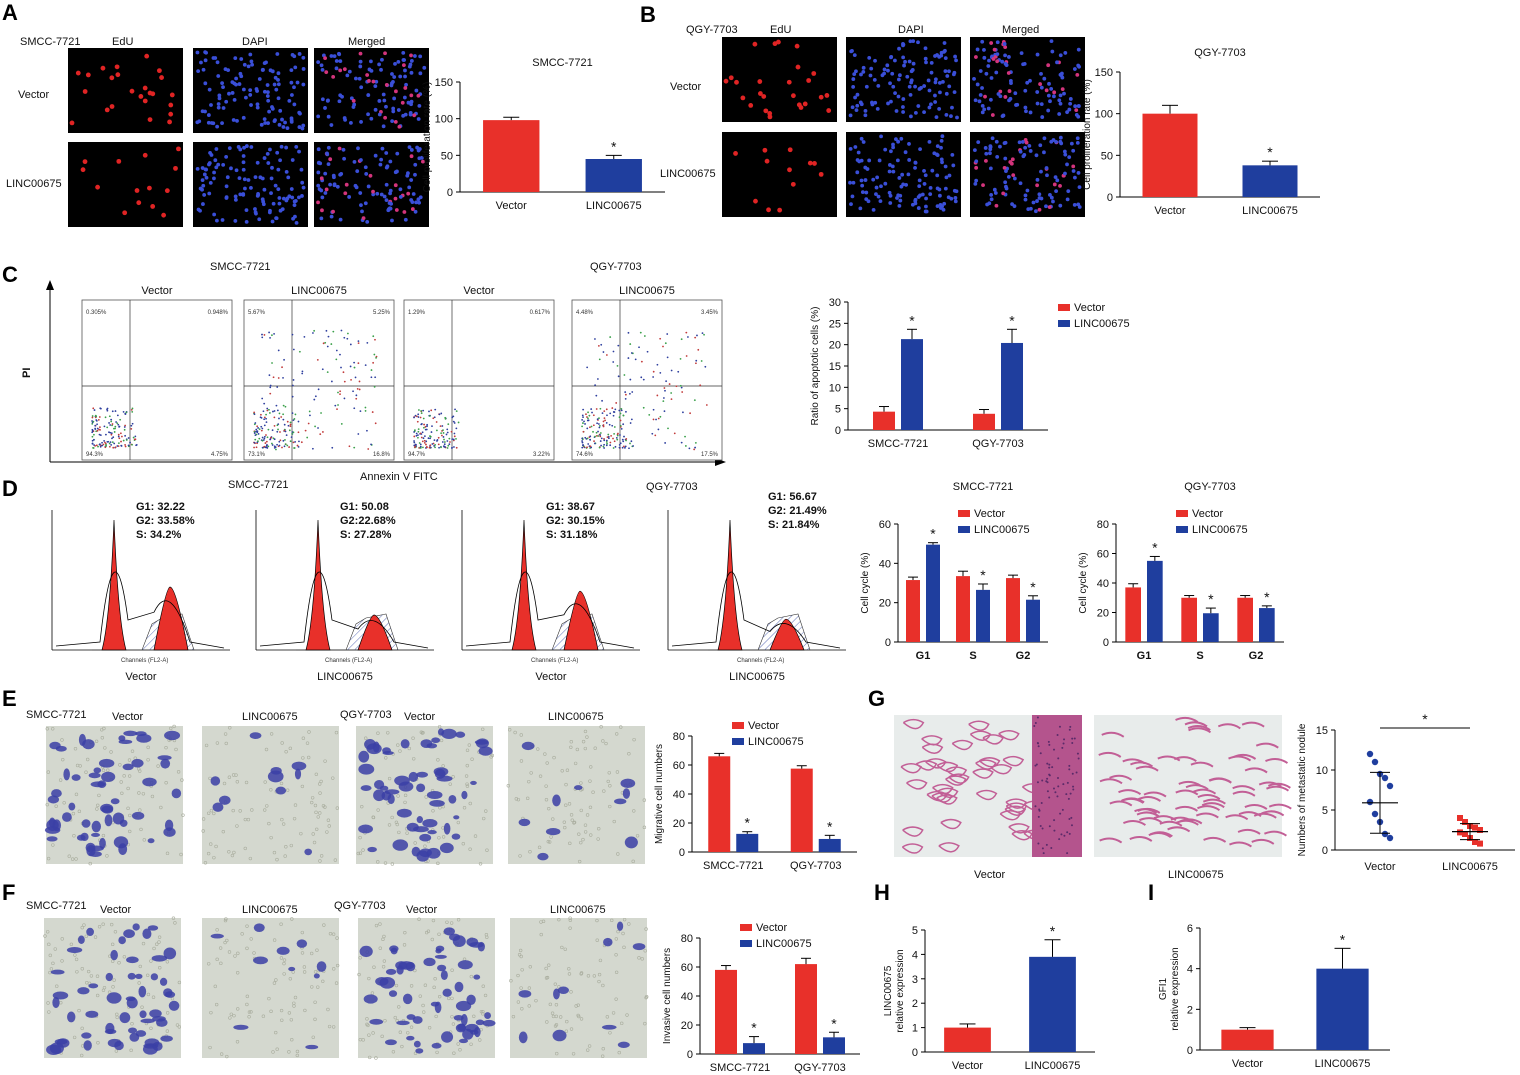 The image size is (1520, 1075). I want to click on panel-e-label-line1: SMCC-7721, so click(56, 715).